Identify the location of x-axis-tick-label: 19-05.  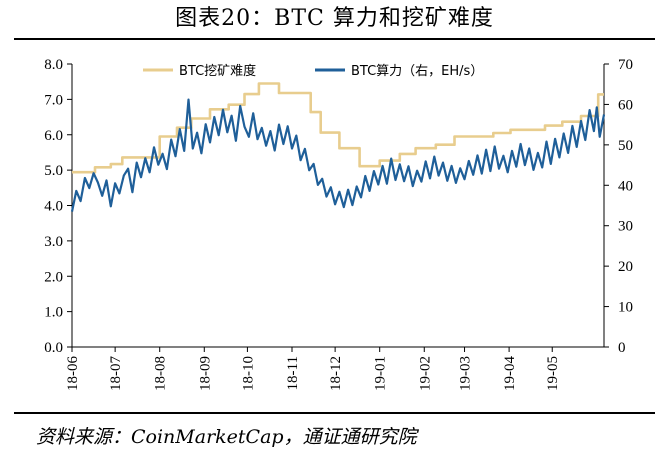
(553, 373).